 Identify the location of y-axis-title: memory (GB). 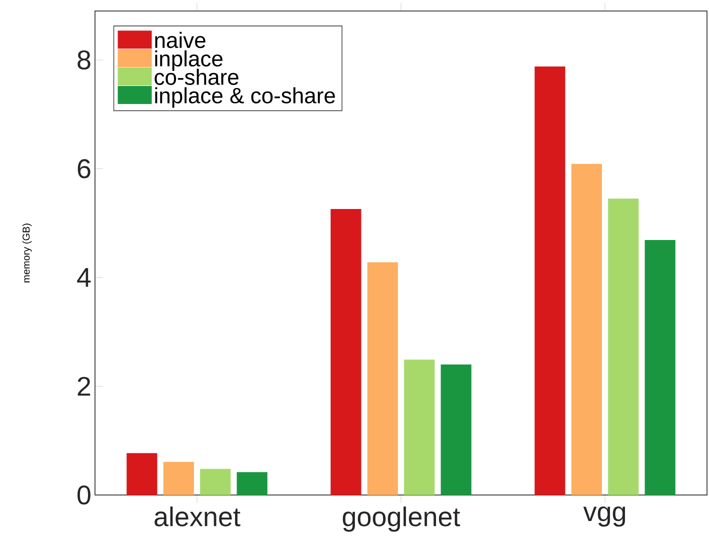
(27, 253).